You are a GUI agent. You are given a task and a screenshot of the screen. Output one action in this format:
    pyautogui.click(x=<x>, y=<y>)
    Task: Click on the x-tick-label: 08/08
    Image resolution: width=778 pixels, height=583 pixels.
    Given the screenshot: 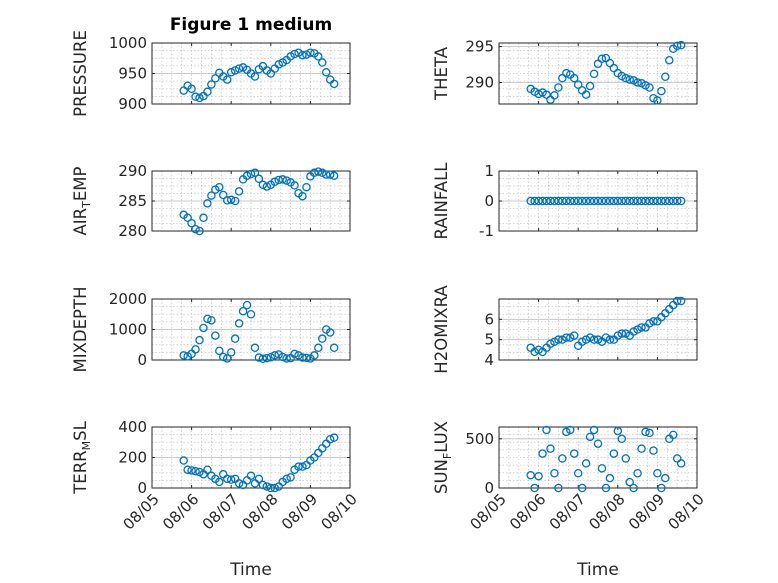 What is the action you would take?
    pyautogui.click(x=606, y=511)
    